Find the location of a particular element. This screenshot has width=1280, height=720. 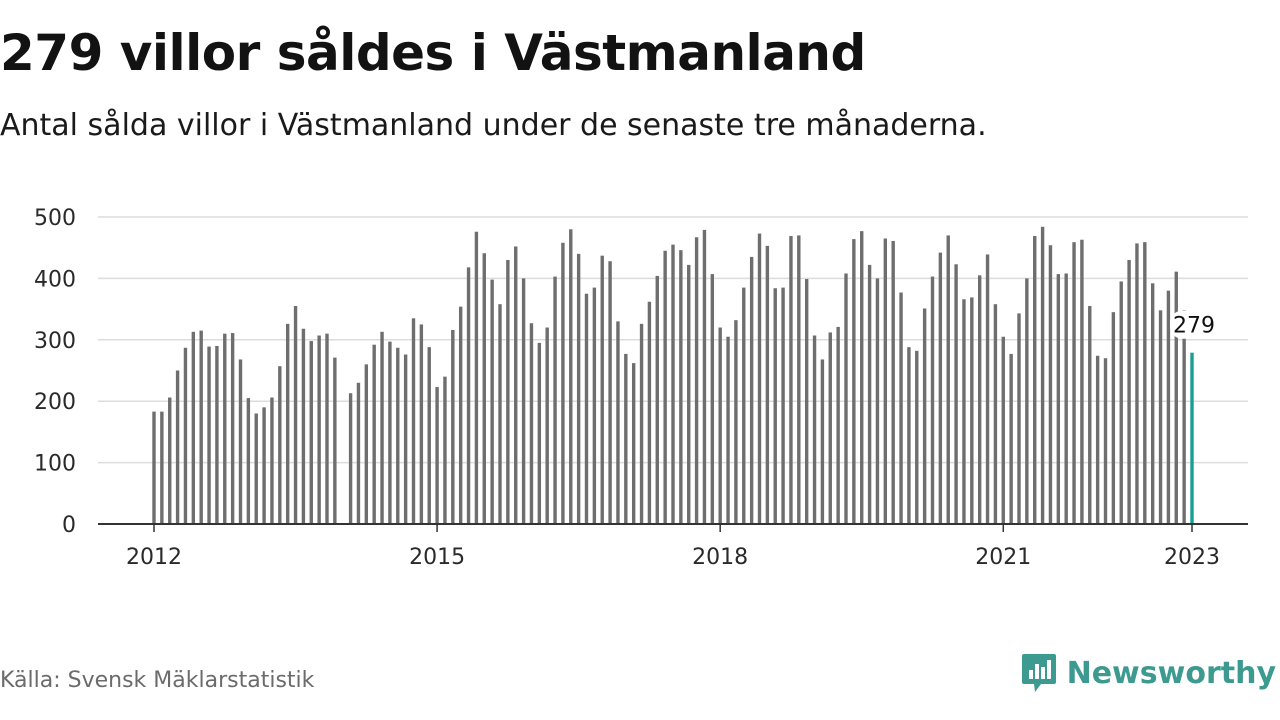

y-tick-label: 100 is located at coordinates (55, 464).